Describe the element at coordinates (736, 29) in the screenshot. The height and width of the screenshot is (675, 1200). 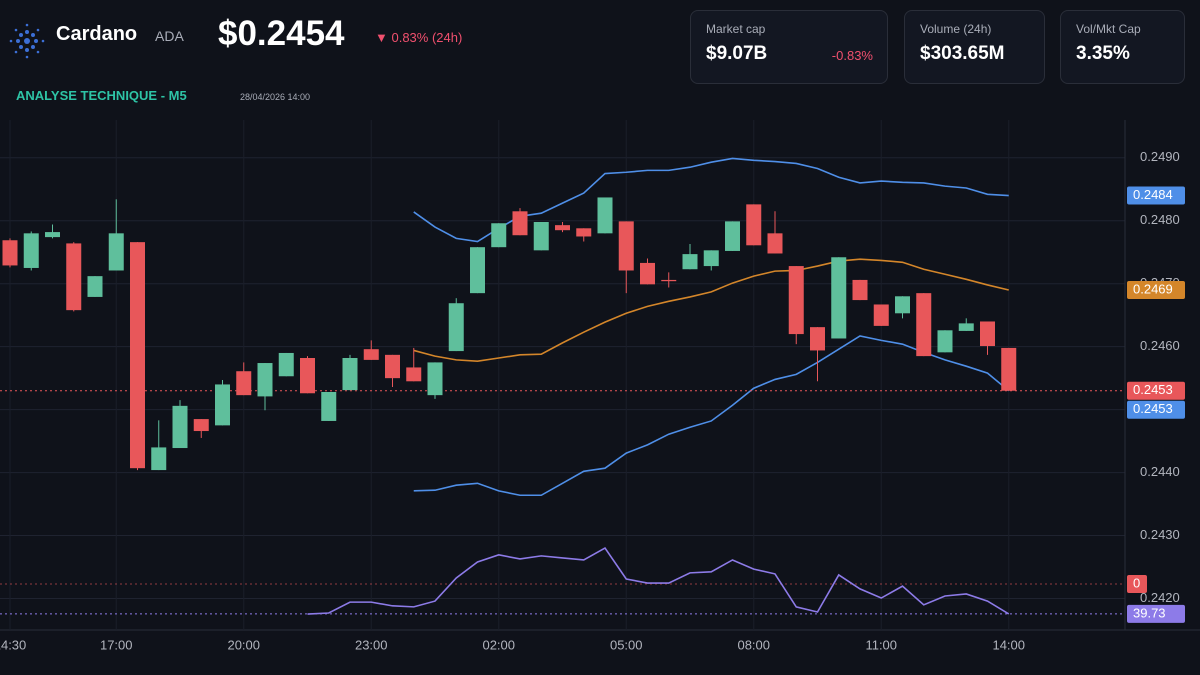
I see `stat-label: Market cap` at that location.